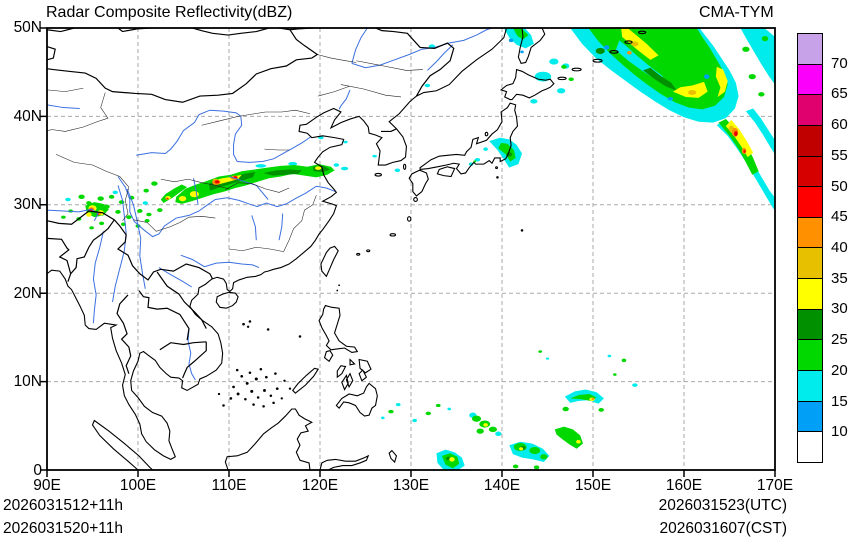  Describe the element at coordinates (839, 401) in the screenshot. I see `colorbar-label: 15` at that location.